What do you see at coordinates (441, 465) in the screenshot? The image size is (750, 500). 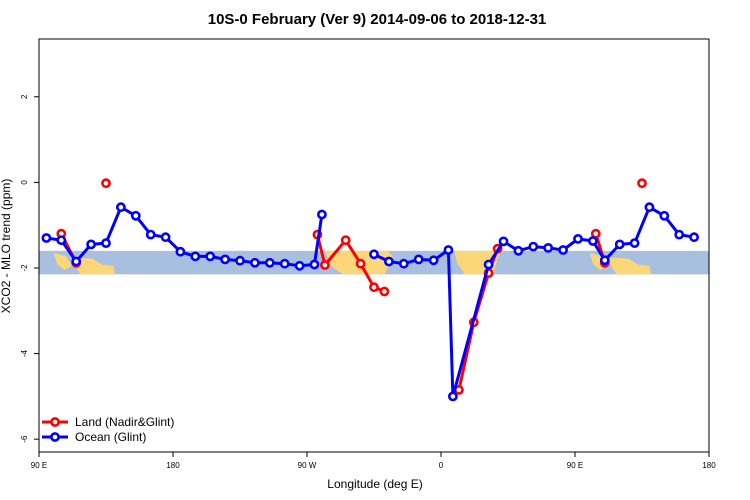 I see `x-tick-label: 0` at bounding box center [441, 465].